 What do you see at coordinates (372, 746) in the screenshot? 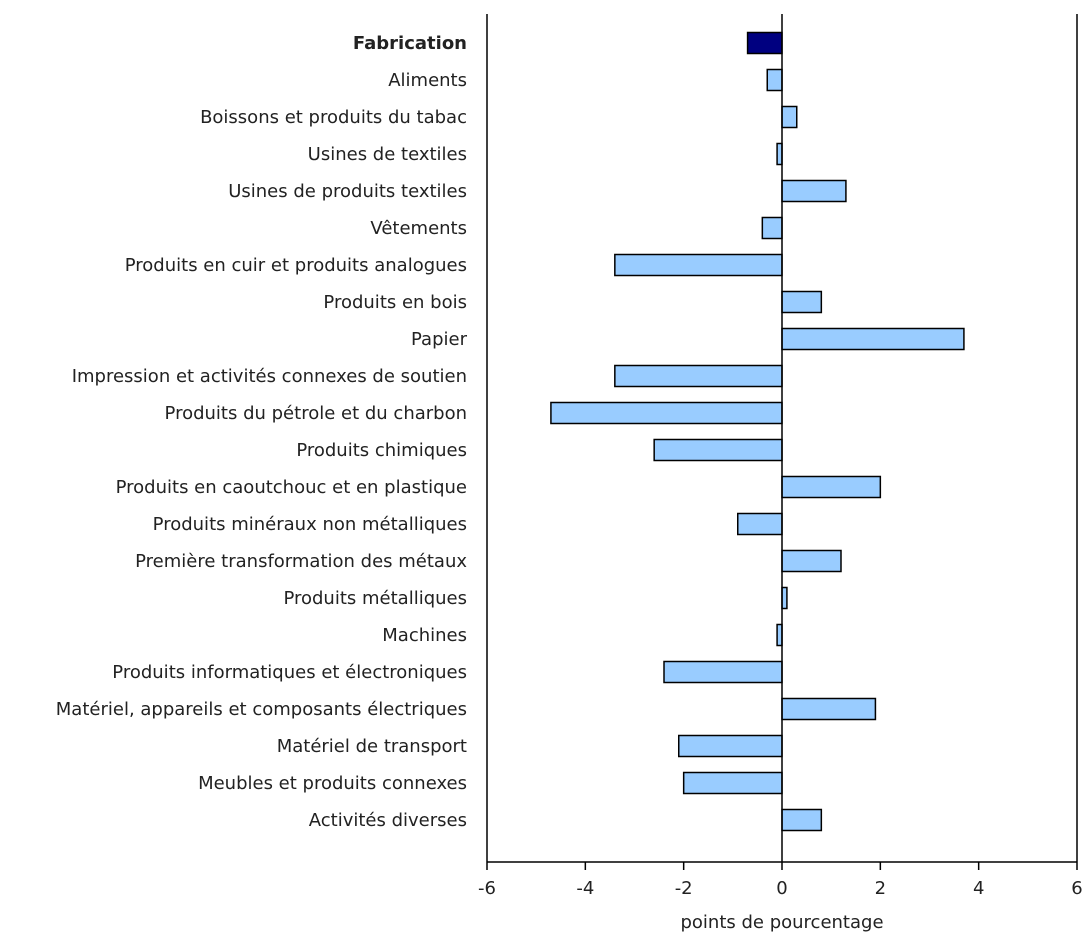
I see `category-label: Matériel de transport` at bounding box center [372, 746].